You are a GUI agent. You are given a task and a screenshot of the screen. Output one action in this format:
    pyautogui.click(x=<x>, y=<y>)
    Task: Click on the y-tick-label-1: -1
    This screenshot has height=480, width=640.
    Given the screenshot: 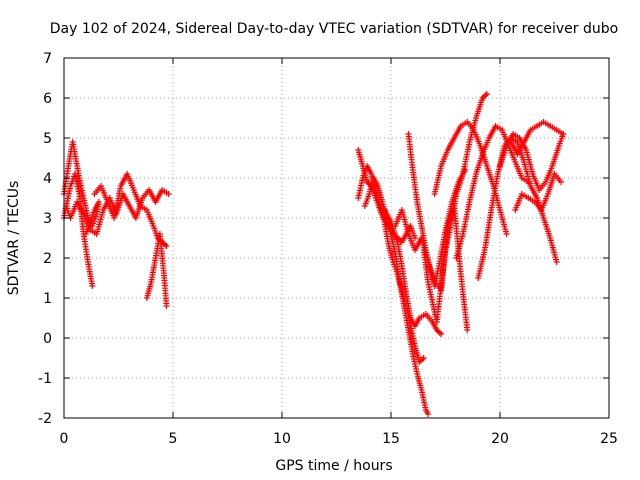 What is the action you would take?
    pyautogui.click(x=45, y=379)
    